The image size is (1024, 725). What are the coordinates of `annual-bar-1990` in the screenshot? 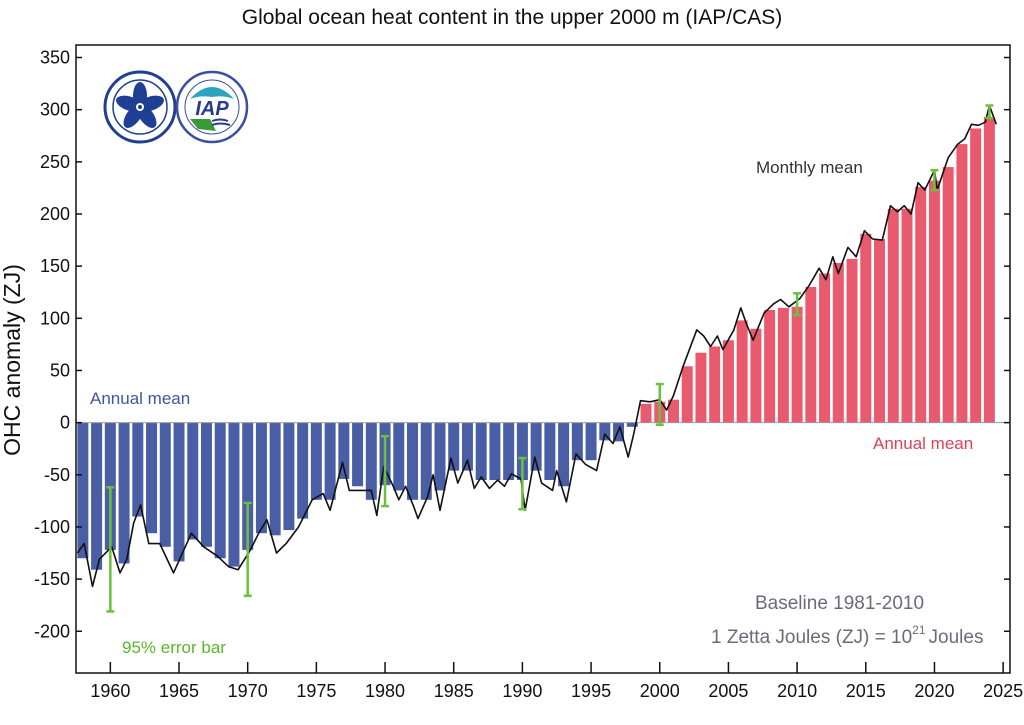 It's located at (522, 451).